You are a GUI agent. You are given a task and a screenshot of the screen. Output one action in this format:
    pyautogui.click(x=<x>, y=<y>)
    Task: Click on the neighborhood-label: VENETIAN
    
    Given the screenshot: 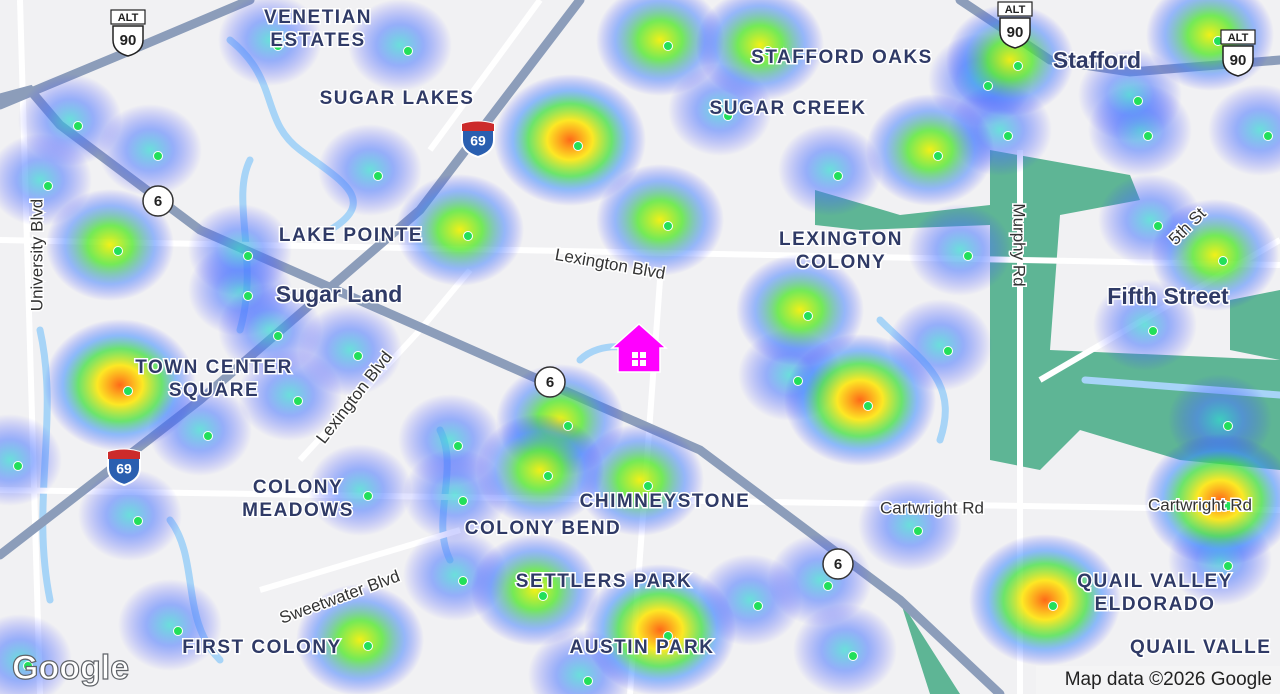 What is the action you would take?
    pyautogui.click(x=318, y=17)
    